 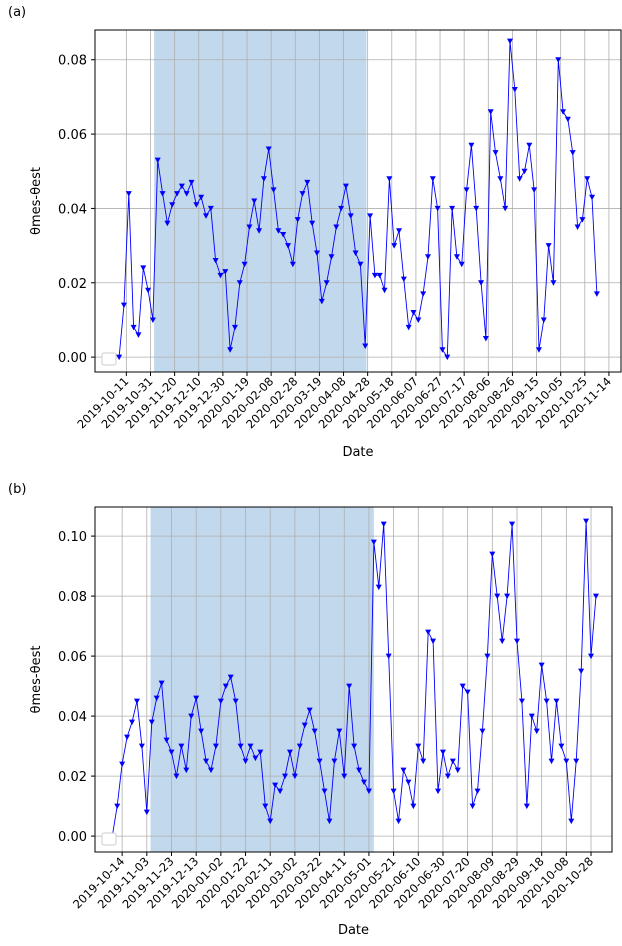 I want to click on x-axis-label: Date, so click(x=357, y=452).